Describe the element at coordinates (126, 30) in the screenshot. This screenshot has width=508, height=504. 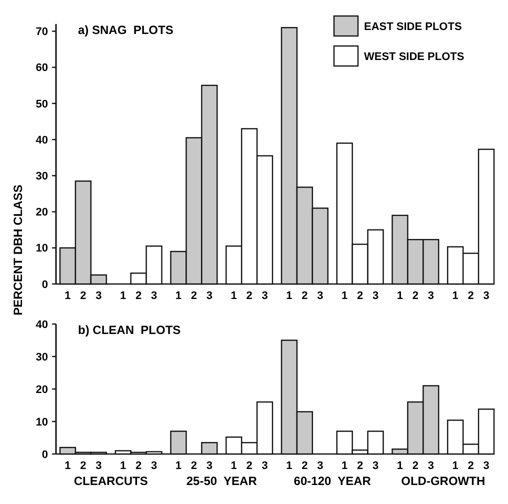
I see `chart-title: a) SNAG PLOTS` at that location.